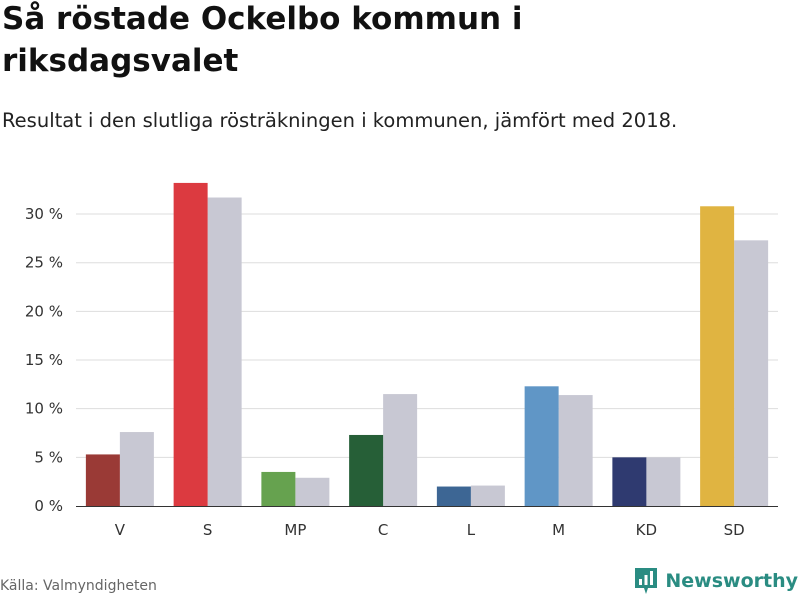 The height and width of the screenshot is (600, 800). Describe the element at coordinates (471, 530) in the screenshot. I see `x-tick-label: L` at that location.